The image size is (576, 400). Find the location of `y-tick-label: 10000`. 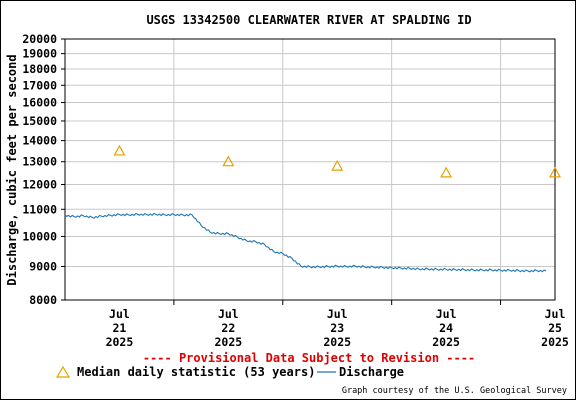

y-tick-label: 10000 is located at coordinates (39, 236).